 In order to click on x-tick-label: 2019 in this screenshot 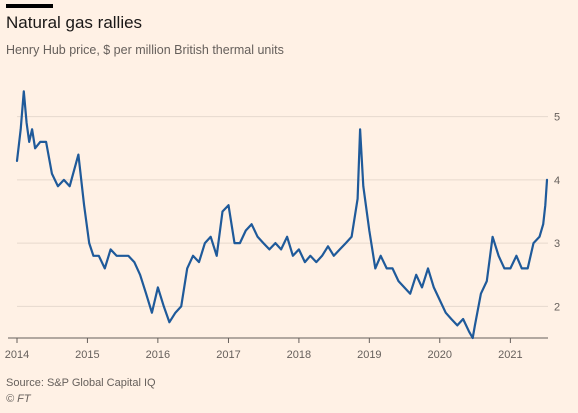, I will do `click(369, 355)`.